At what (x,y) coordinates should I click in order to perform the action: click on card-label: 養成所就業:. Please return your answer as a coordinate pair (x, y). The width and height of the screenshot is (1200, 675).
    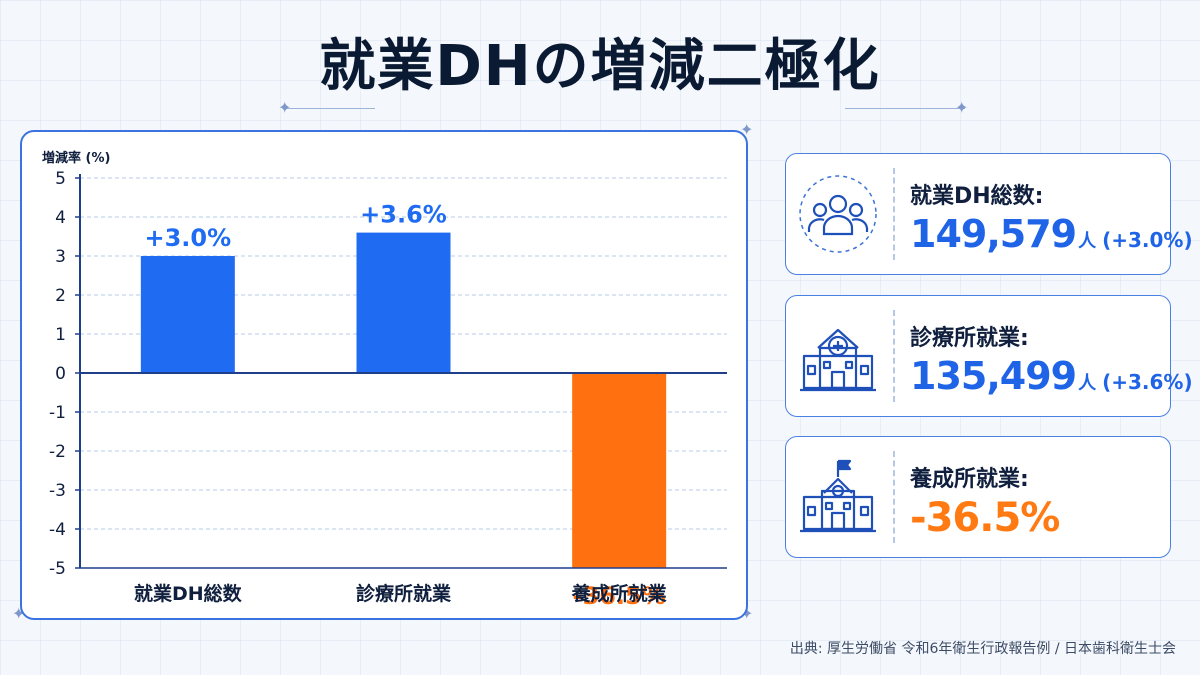
    Looking at the image, I should click on (969, 479).